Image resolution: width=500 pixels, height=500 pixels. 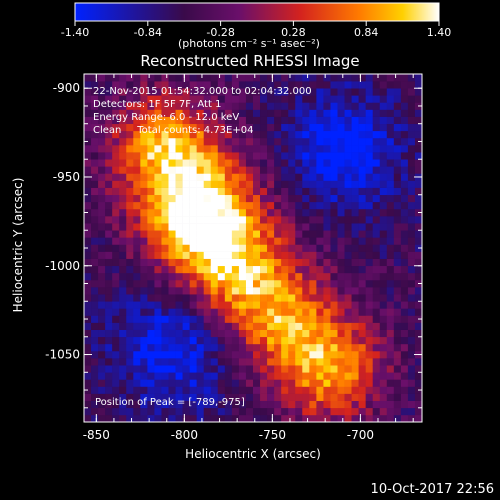 What do you see at coordinates (202, 91) in the screenshot?
I see `annotation-time-range: 22-Nov-2015 01:54:32.000 to 02:04:32.000` at bounding box center [202, 91].